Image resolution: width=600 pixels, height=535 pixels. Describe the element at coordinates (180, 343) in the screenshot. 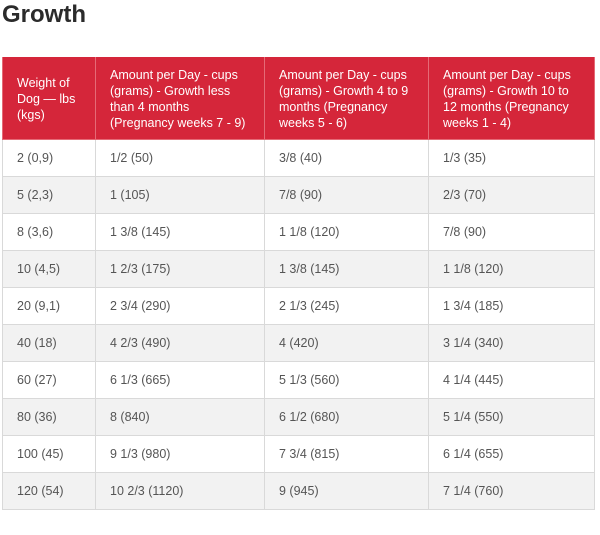

I see `cell-growth-under-4-months: 4 2/3 (490)` at that location.